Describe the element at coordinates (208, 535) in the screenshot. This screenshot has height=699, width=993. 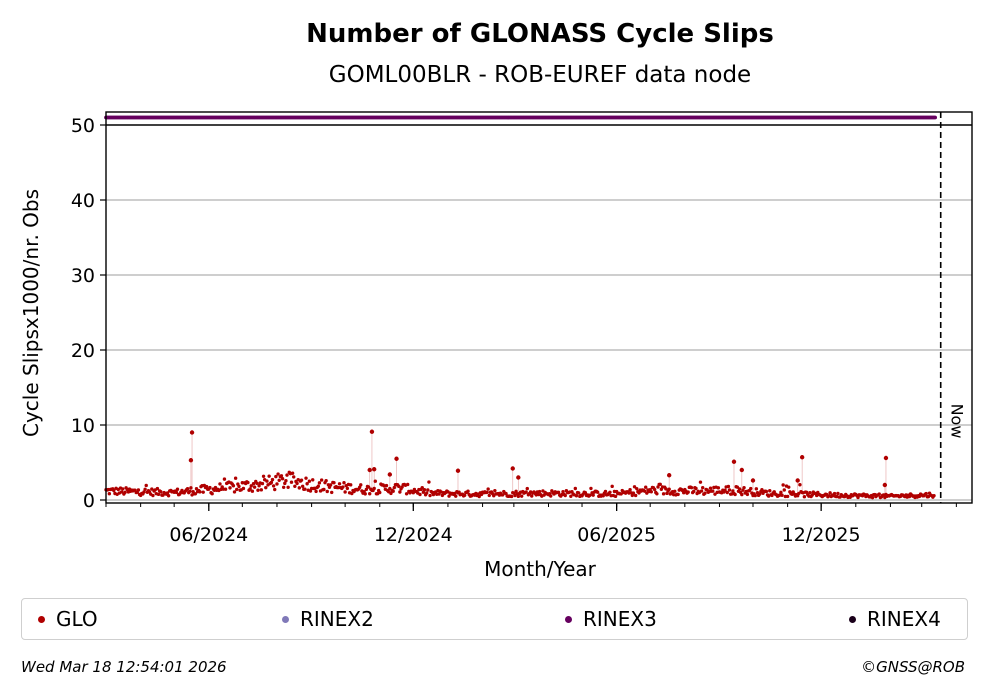
I see `x-tick-label: 06/2024` at that location.